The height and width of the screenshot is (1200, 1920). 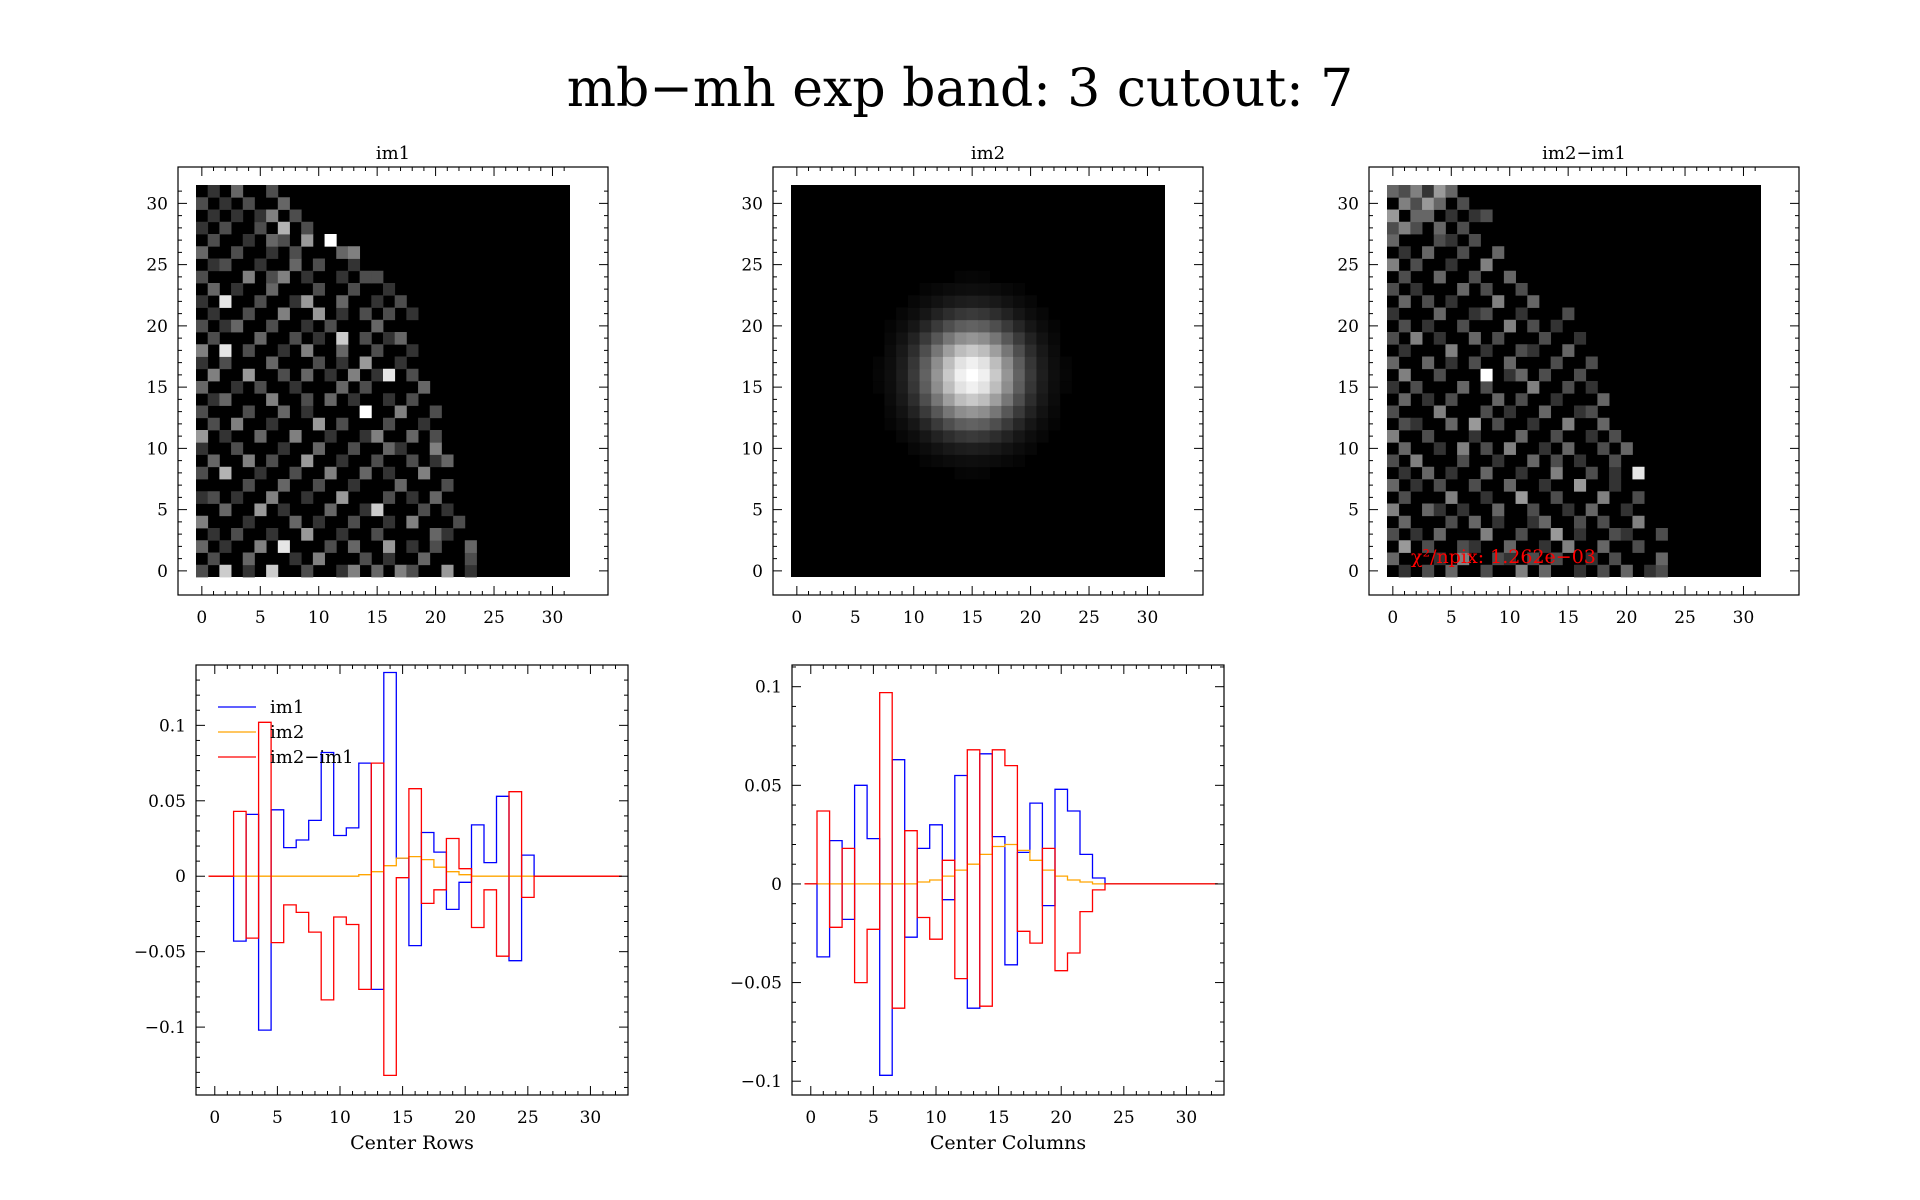 I want to click on x-tick-label: 30, so click(x=591, y=1118).